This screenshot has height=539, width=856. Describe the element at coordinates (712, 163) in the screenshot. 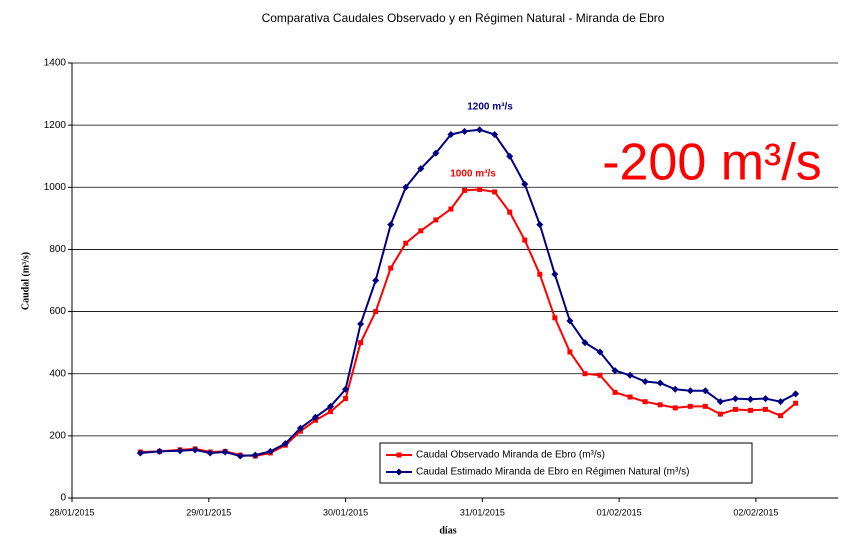

I see `annotation: -200 m³/s` at that location.